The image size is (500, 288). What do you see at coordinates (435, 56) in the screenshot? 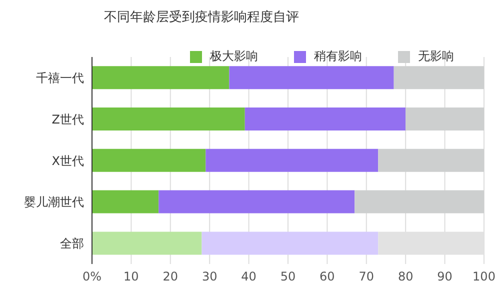
I see `legend-label: 无影响` at bounding box center [435, 56].